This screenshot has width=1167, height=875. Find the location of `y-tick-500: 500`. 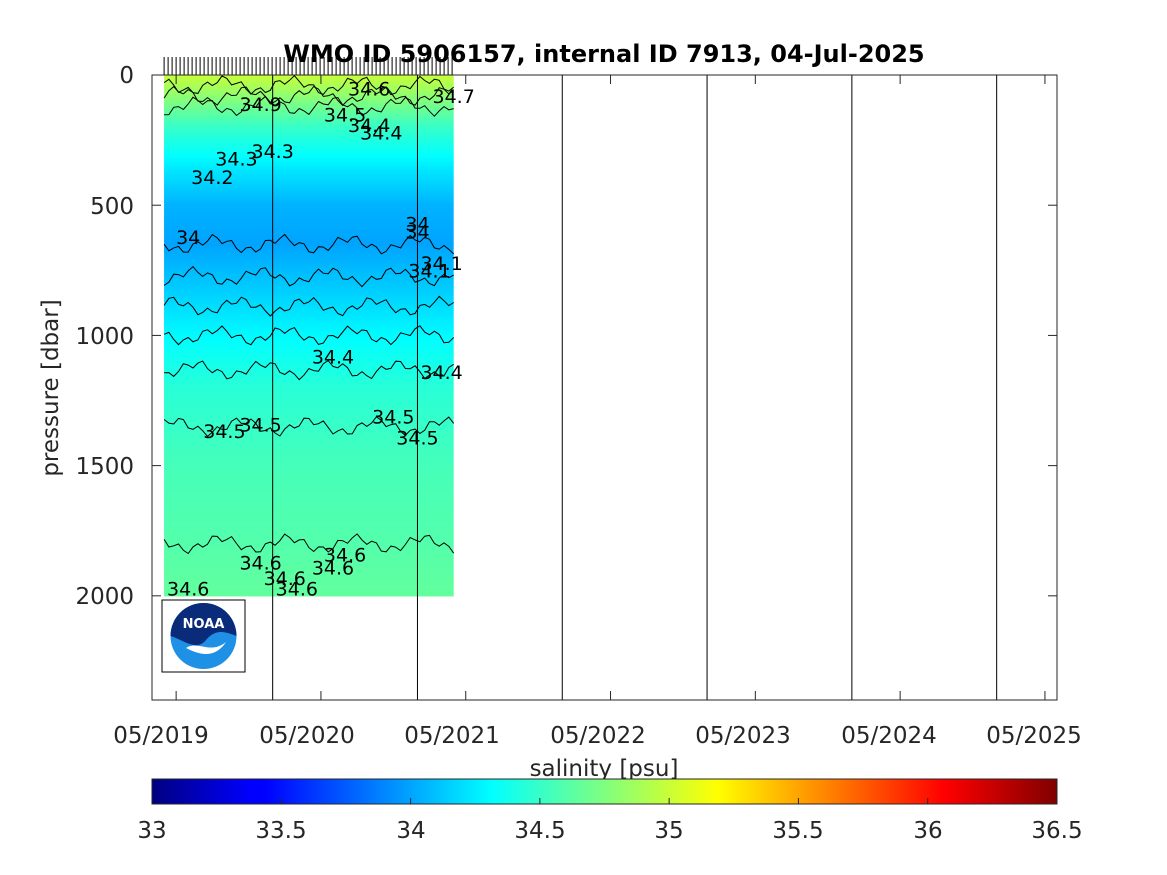

y-tick-500: 500 is located at coordinates (112, 207).